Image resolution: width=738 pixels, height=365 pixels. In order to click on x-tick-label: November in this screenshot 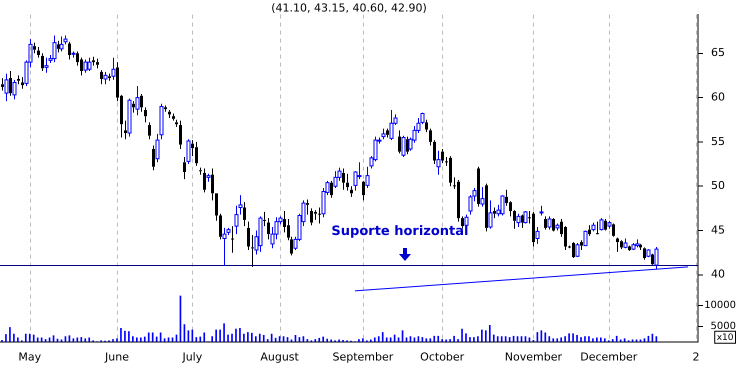, I will do `click(533, 357)`.